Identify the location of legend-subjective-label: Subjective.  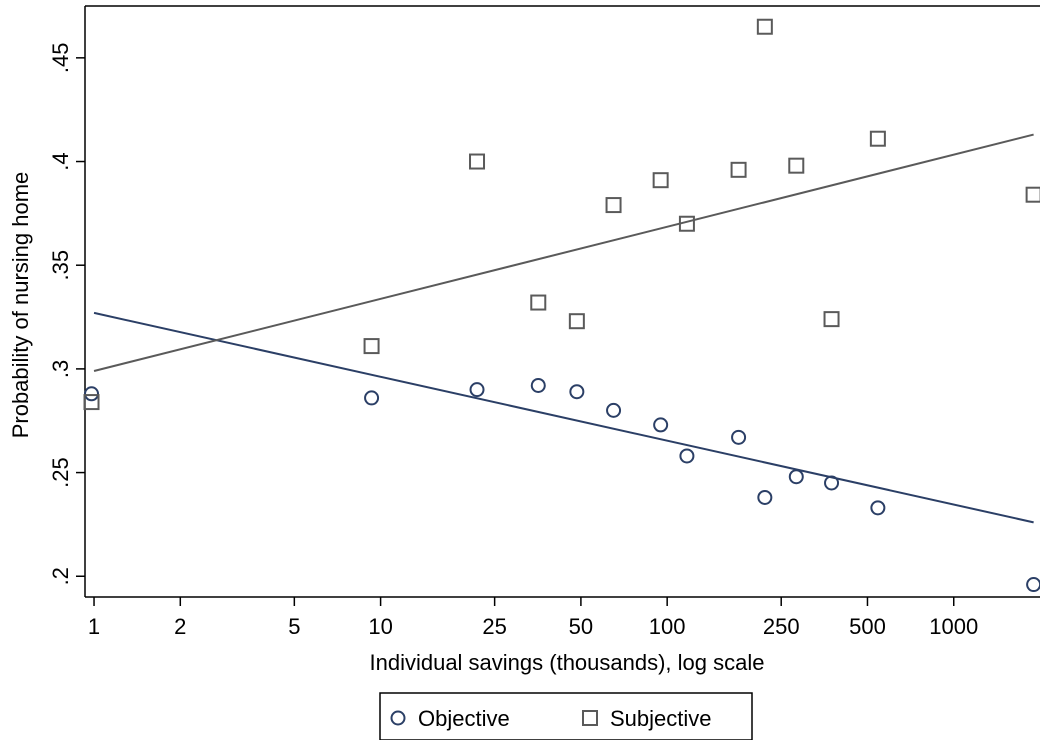
(661, 718).